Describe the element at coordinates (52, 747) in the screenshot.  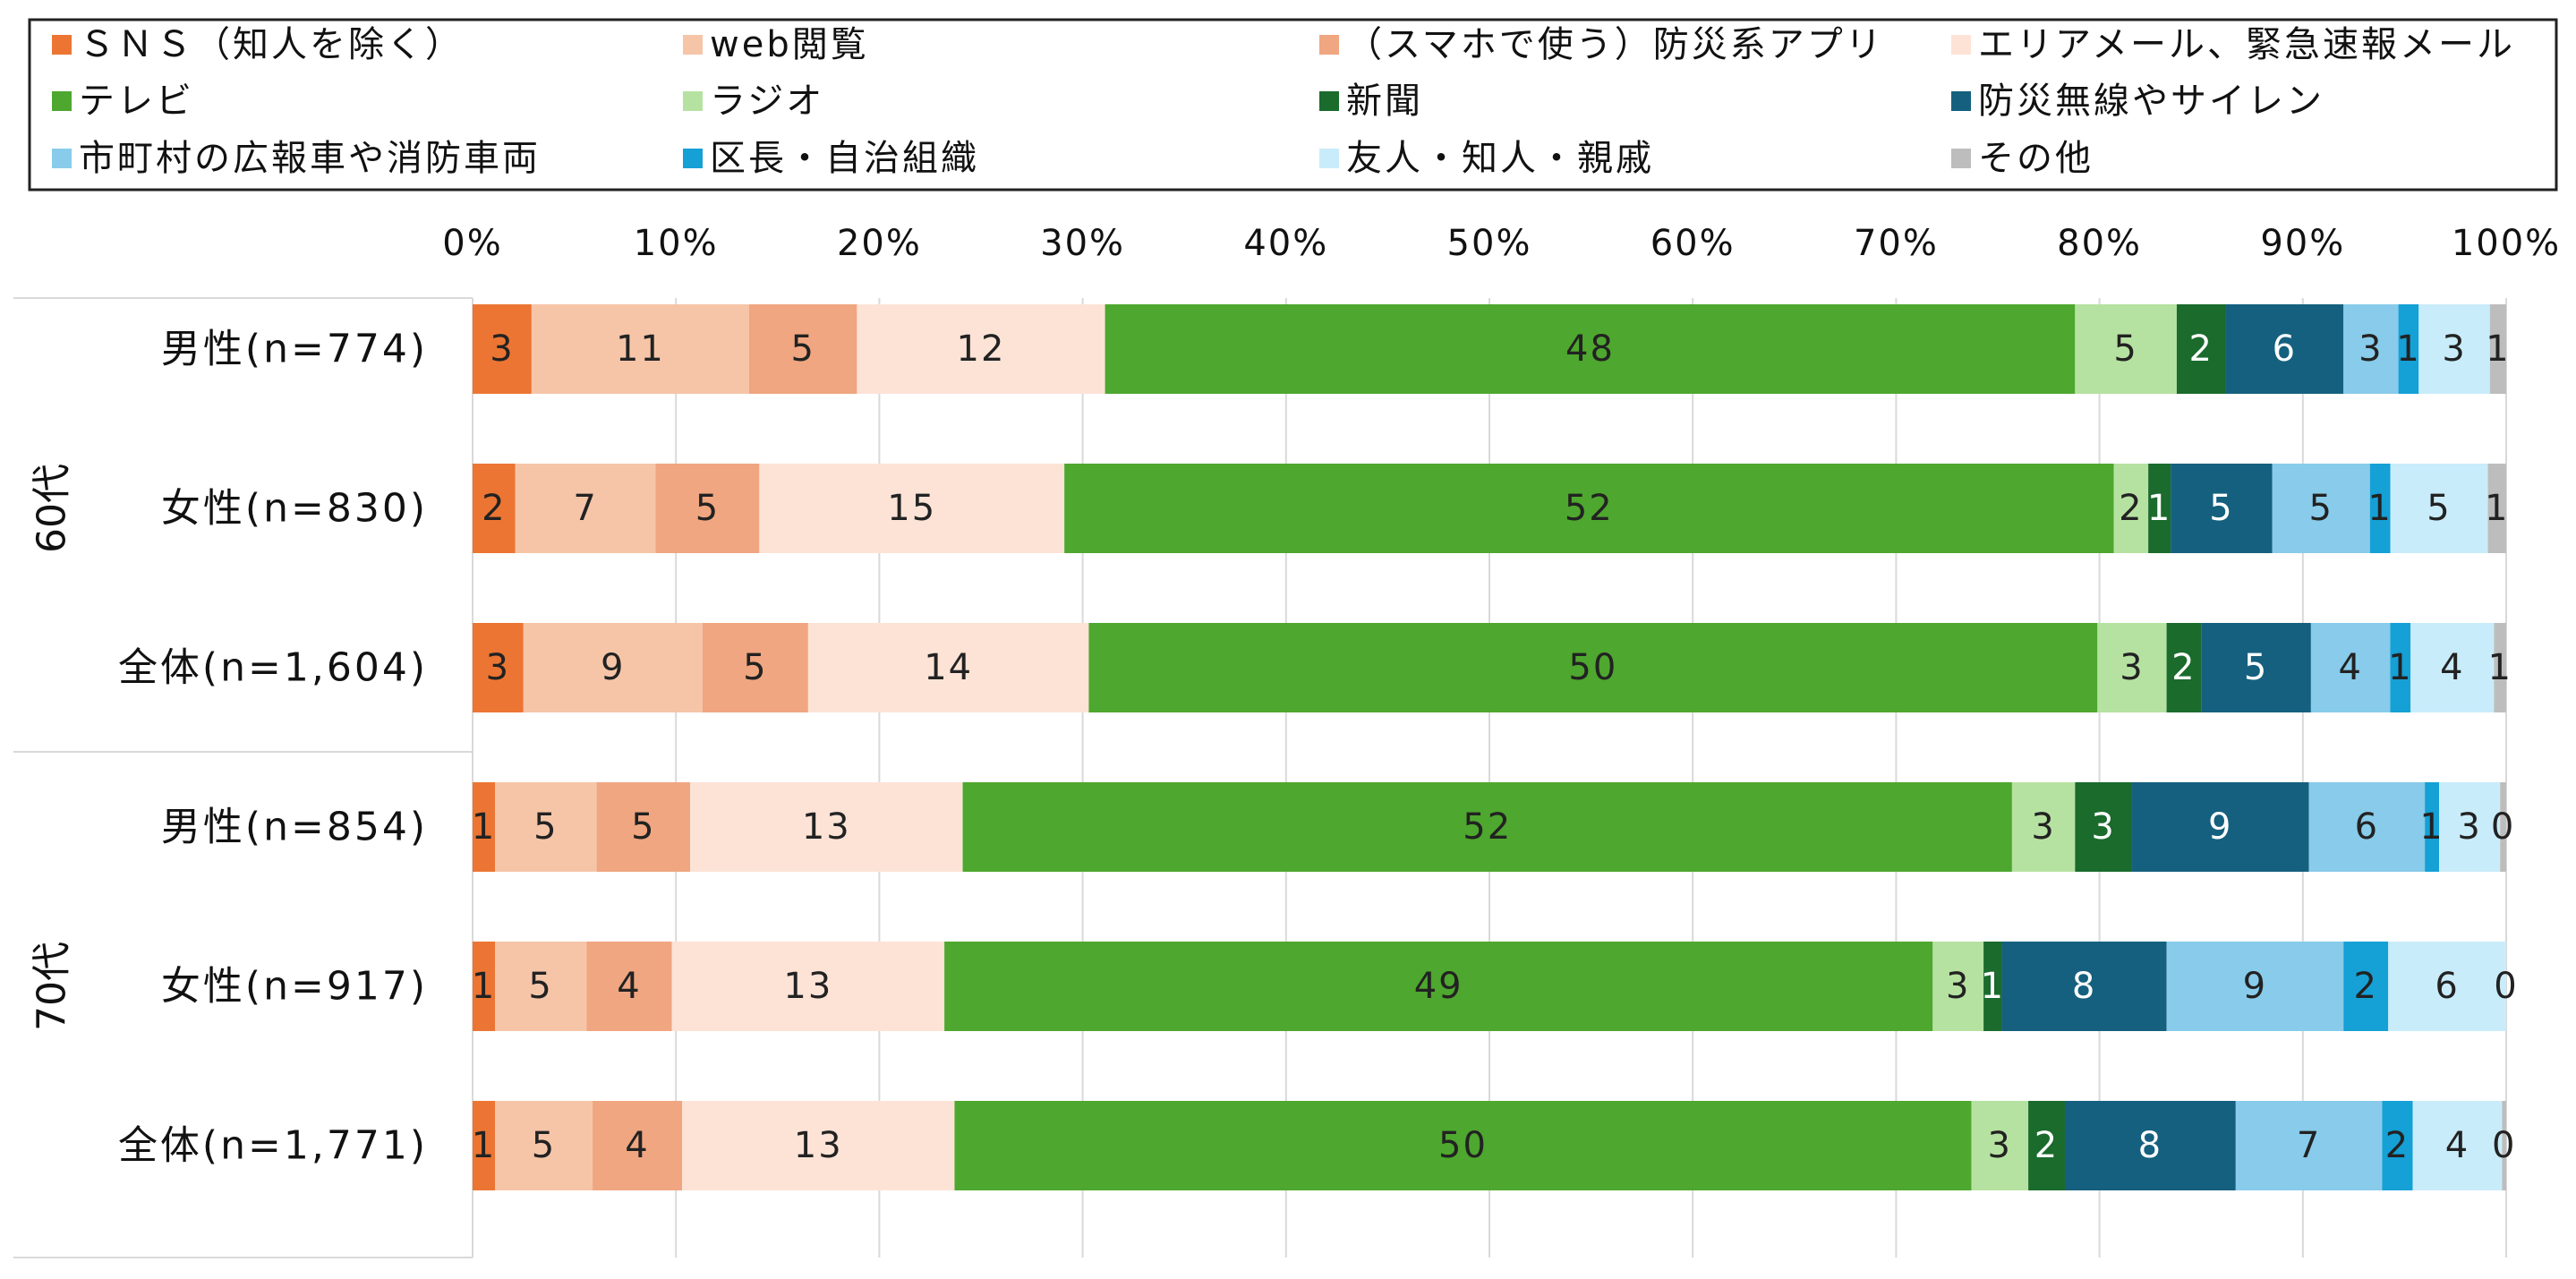
I see `group-labels: 60代 70代` at that location.